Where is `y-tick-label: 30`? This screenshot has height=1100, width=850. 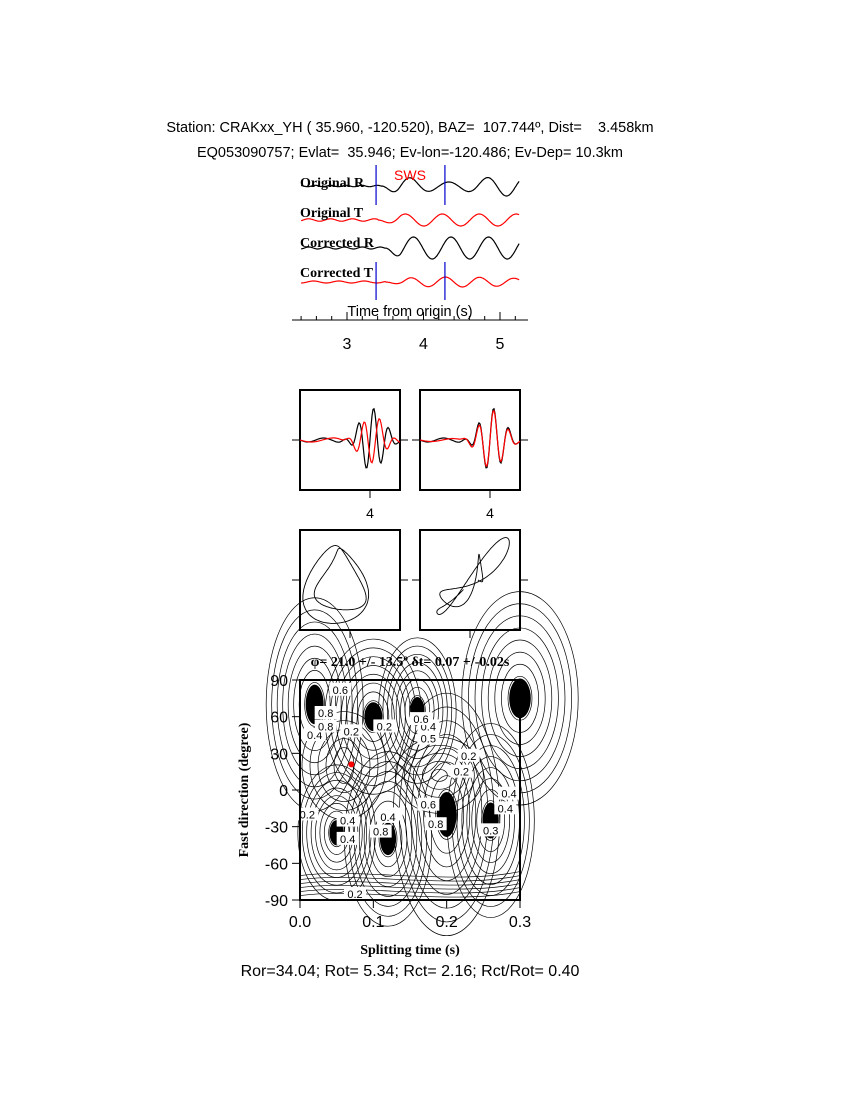
y-tick-label: 30 is located at coordinates (279, 754).